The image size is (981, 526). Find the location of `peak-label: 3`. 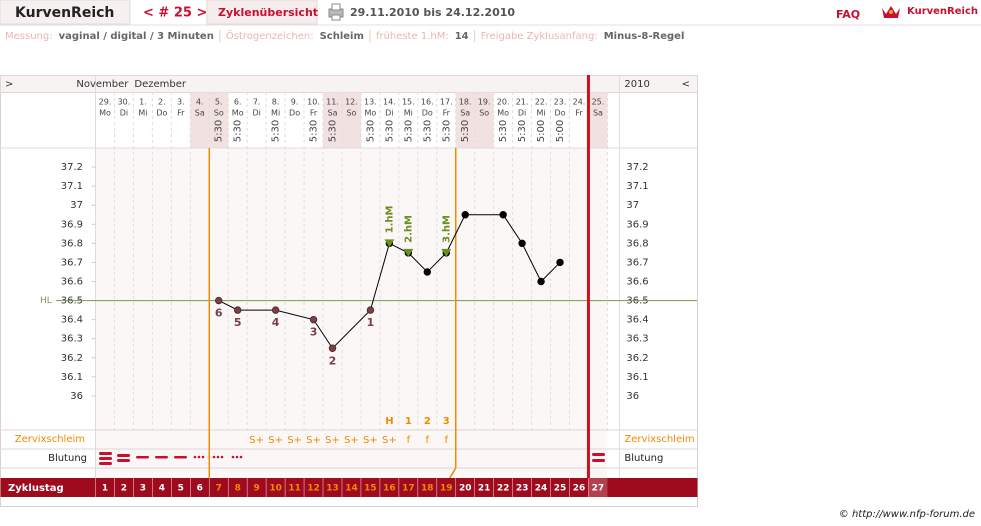

peak-label: 3 is located at coordinates (446, 421).